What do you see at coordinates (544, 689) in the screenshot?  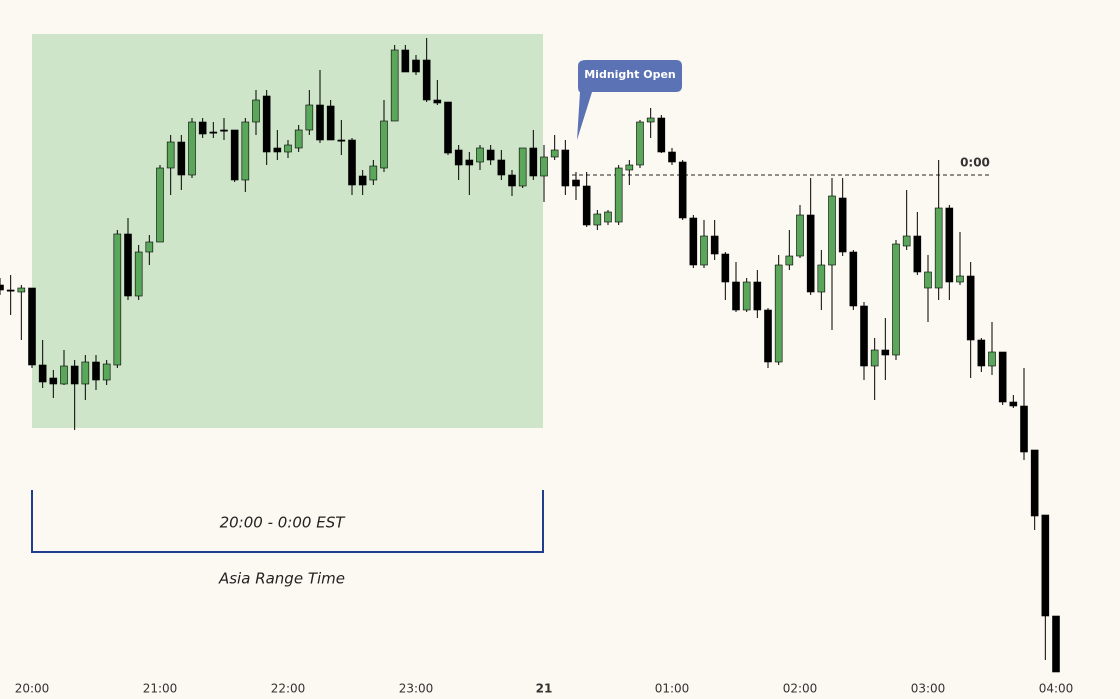 I see `x-tick-label: 21` at bounding box center [544, 689].